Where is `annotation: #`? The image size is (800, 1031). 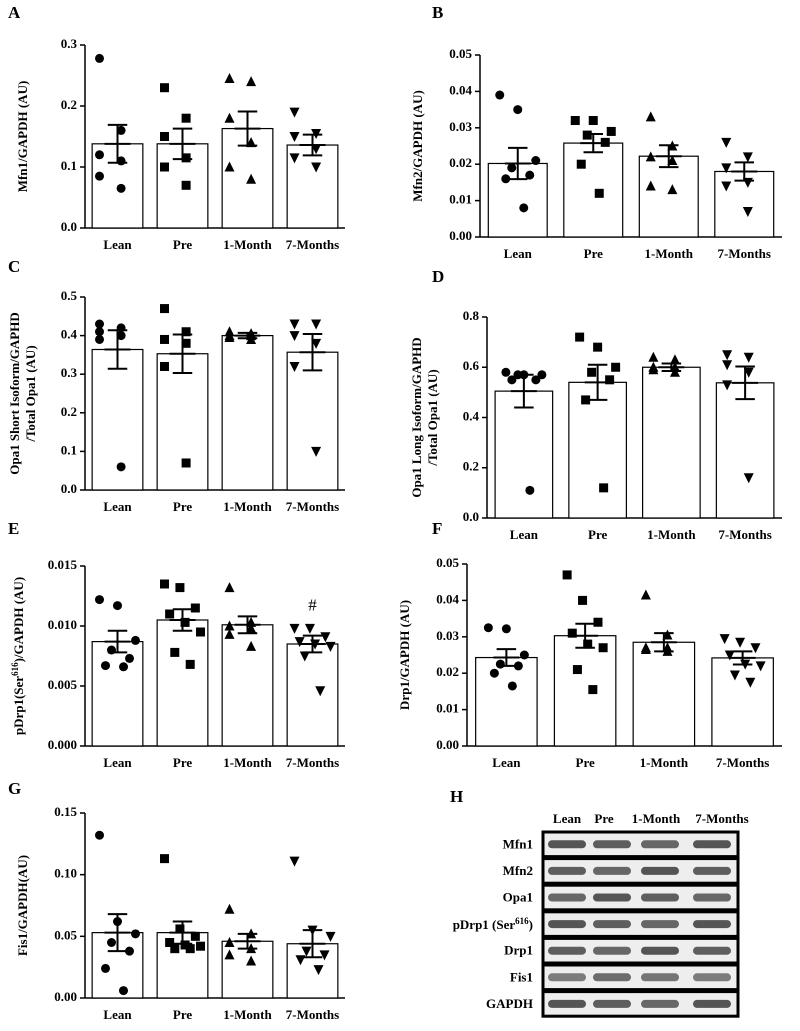 annotation: # is located at coordinates (312, 604).